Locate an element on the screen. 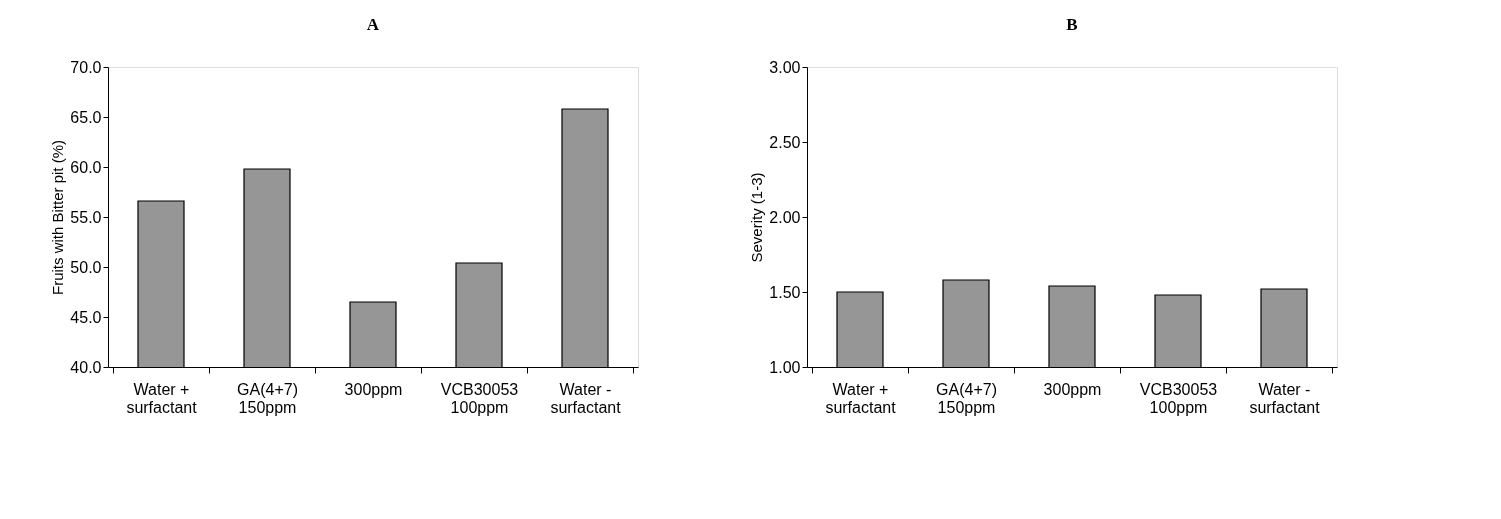 The image size is (1501, 519). y-tick-label: 55.0 is located at coordinates (86, 217).